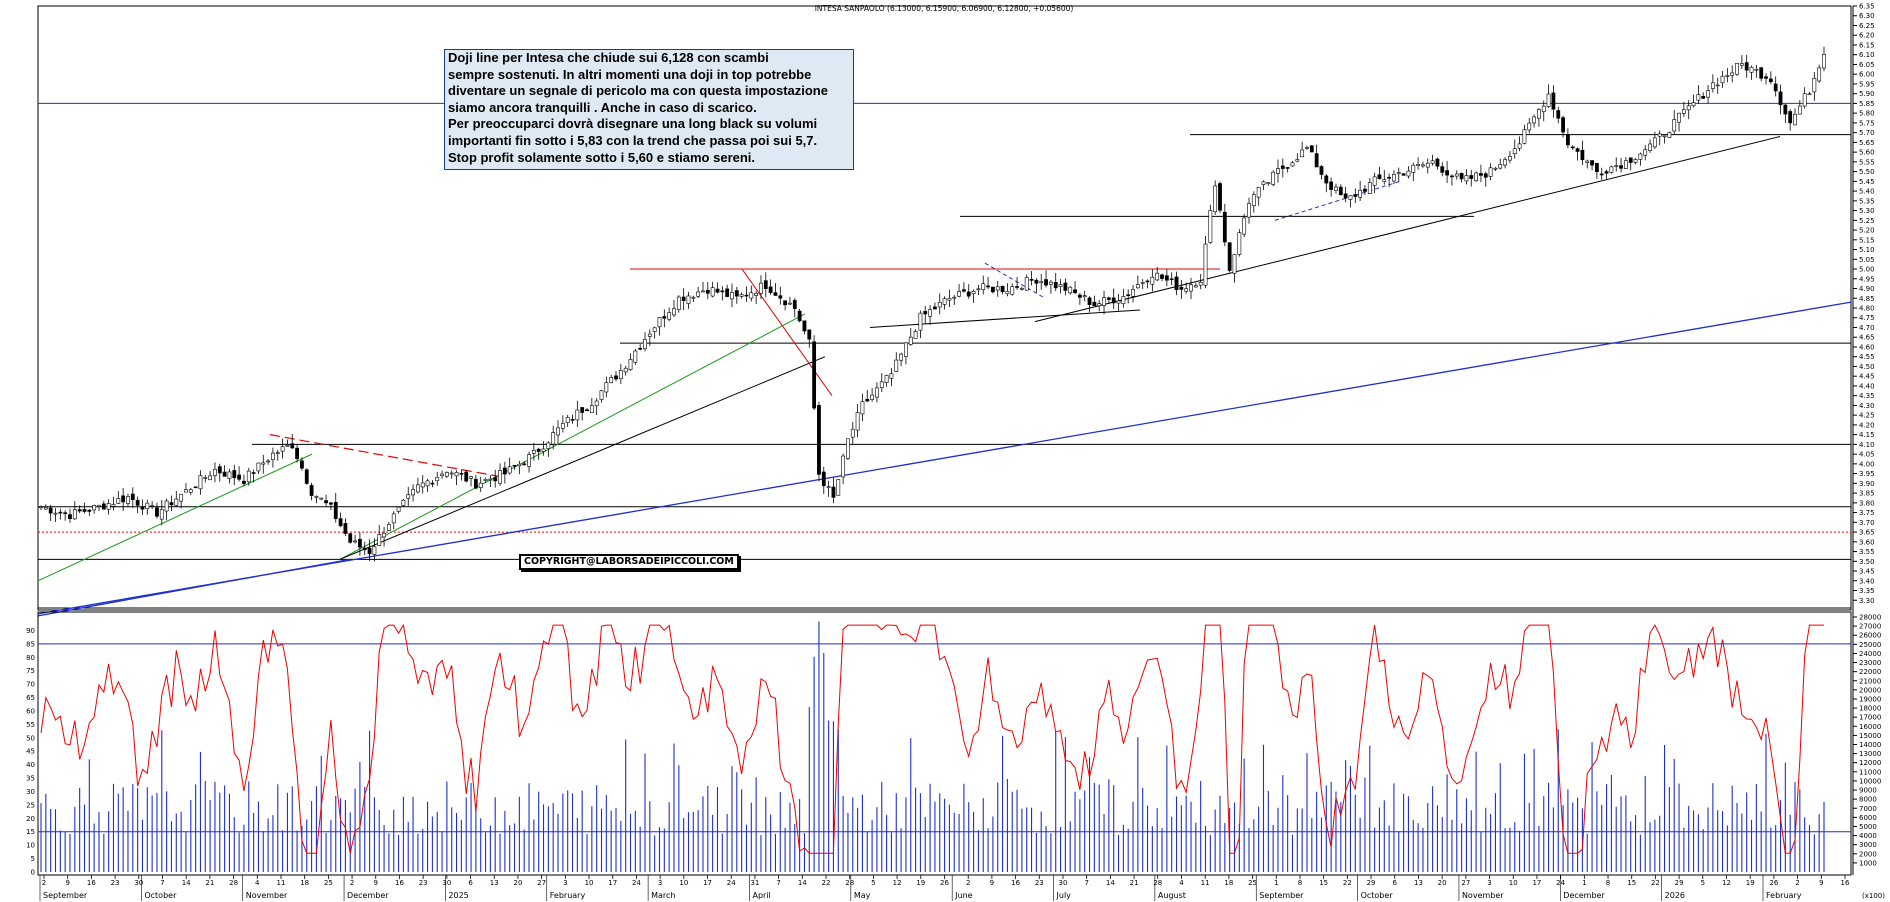 Image resolution: width=1890 pixels, height=902 pixels. What do you see at coordinates (376, 883) in the screenshot?
I see `day-label: 9` at bounding box center [376, 883].